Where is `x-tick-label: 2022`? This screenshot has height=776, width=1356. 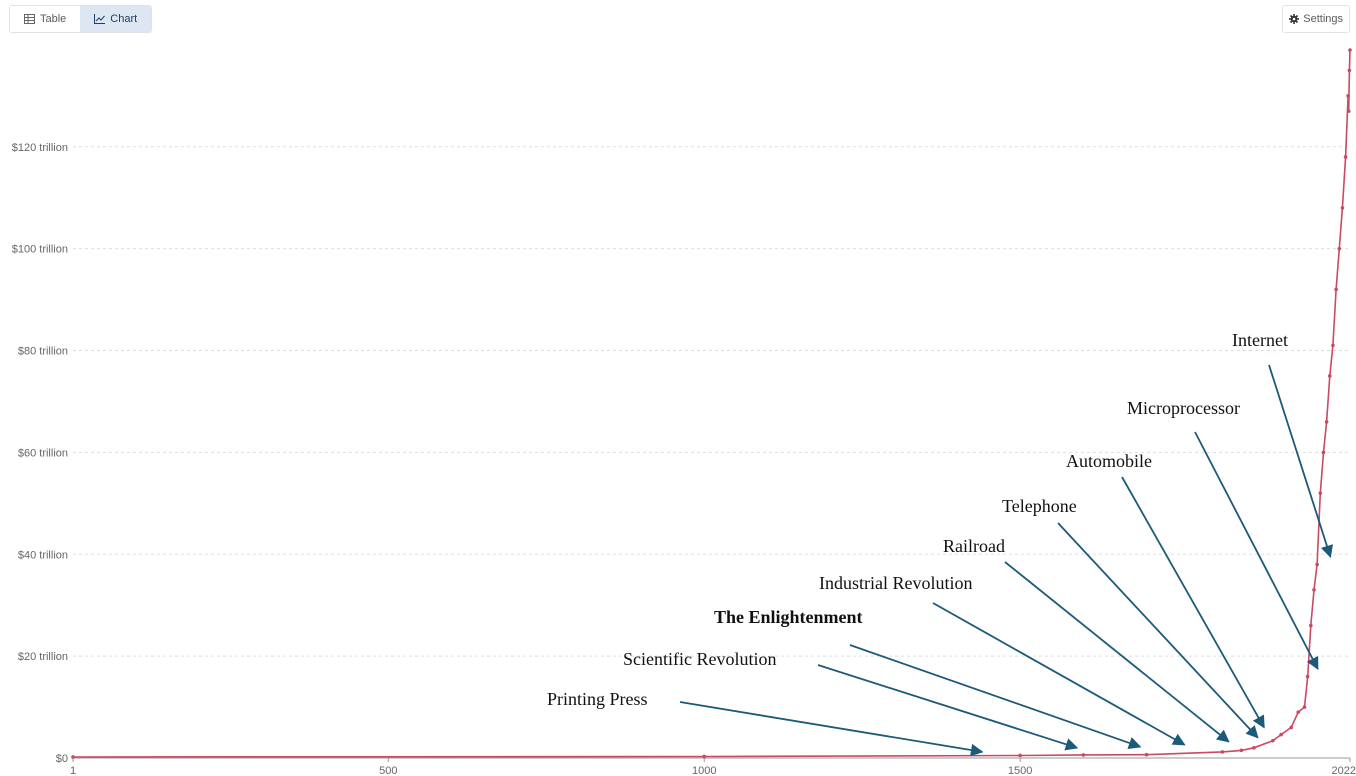 x-tick-label: 2022 is located at coordinates (1344, 770).